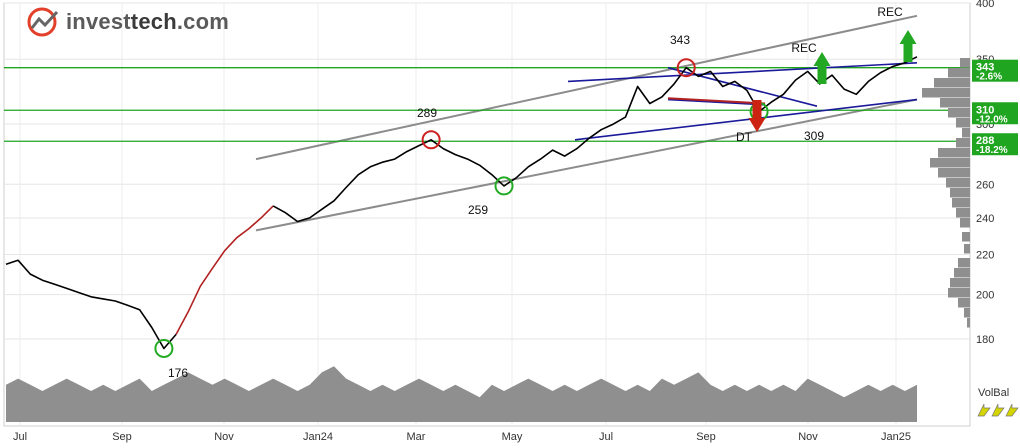 The image size is (1020, 448). What do you see at coordinates (985, 141) in the screenshot?
I see `level-value: 288` at bounding box center [985, 141].